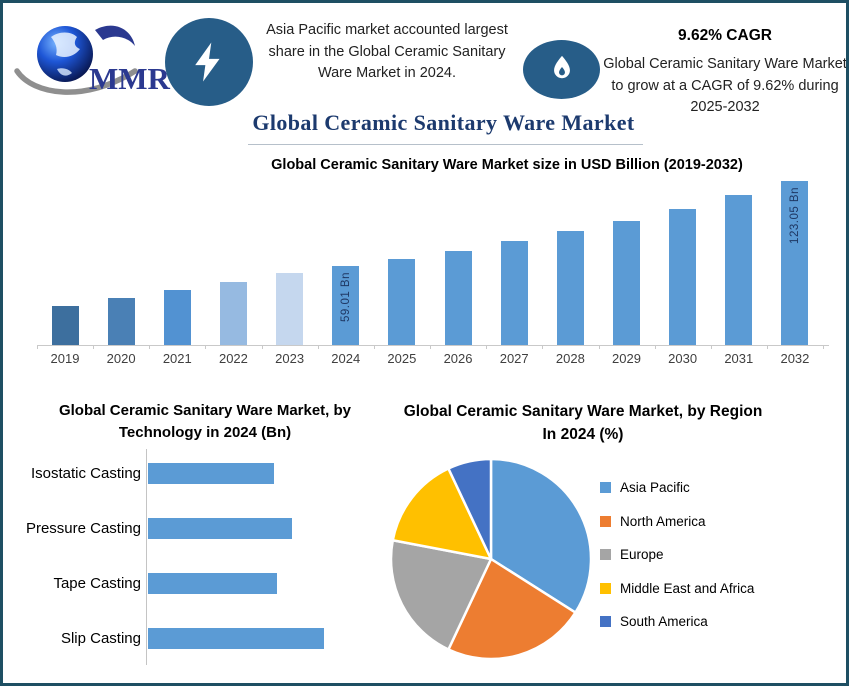  What do you see at coordinates (570, 358) in the screenshot?
I see `x-label-2028: 2028` at bounding box center [570, 358].